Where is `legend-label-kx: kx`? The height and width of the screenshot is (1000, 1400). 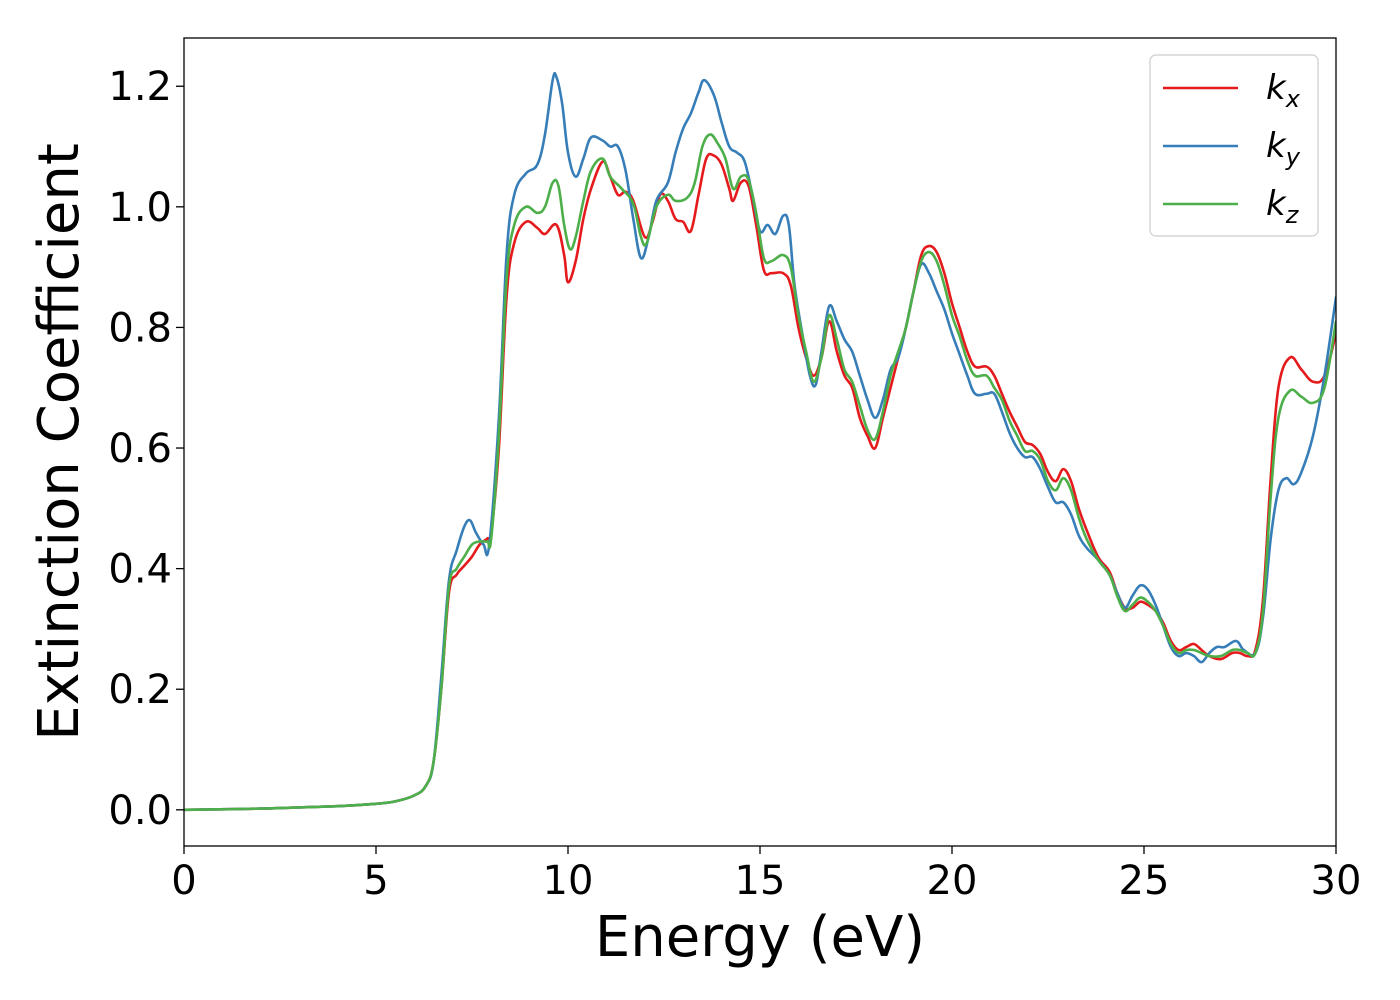 legend-label-kx: kx is located at coordinates (1283, 90).